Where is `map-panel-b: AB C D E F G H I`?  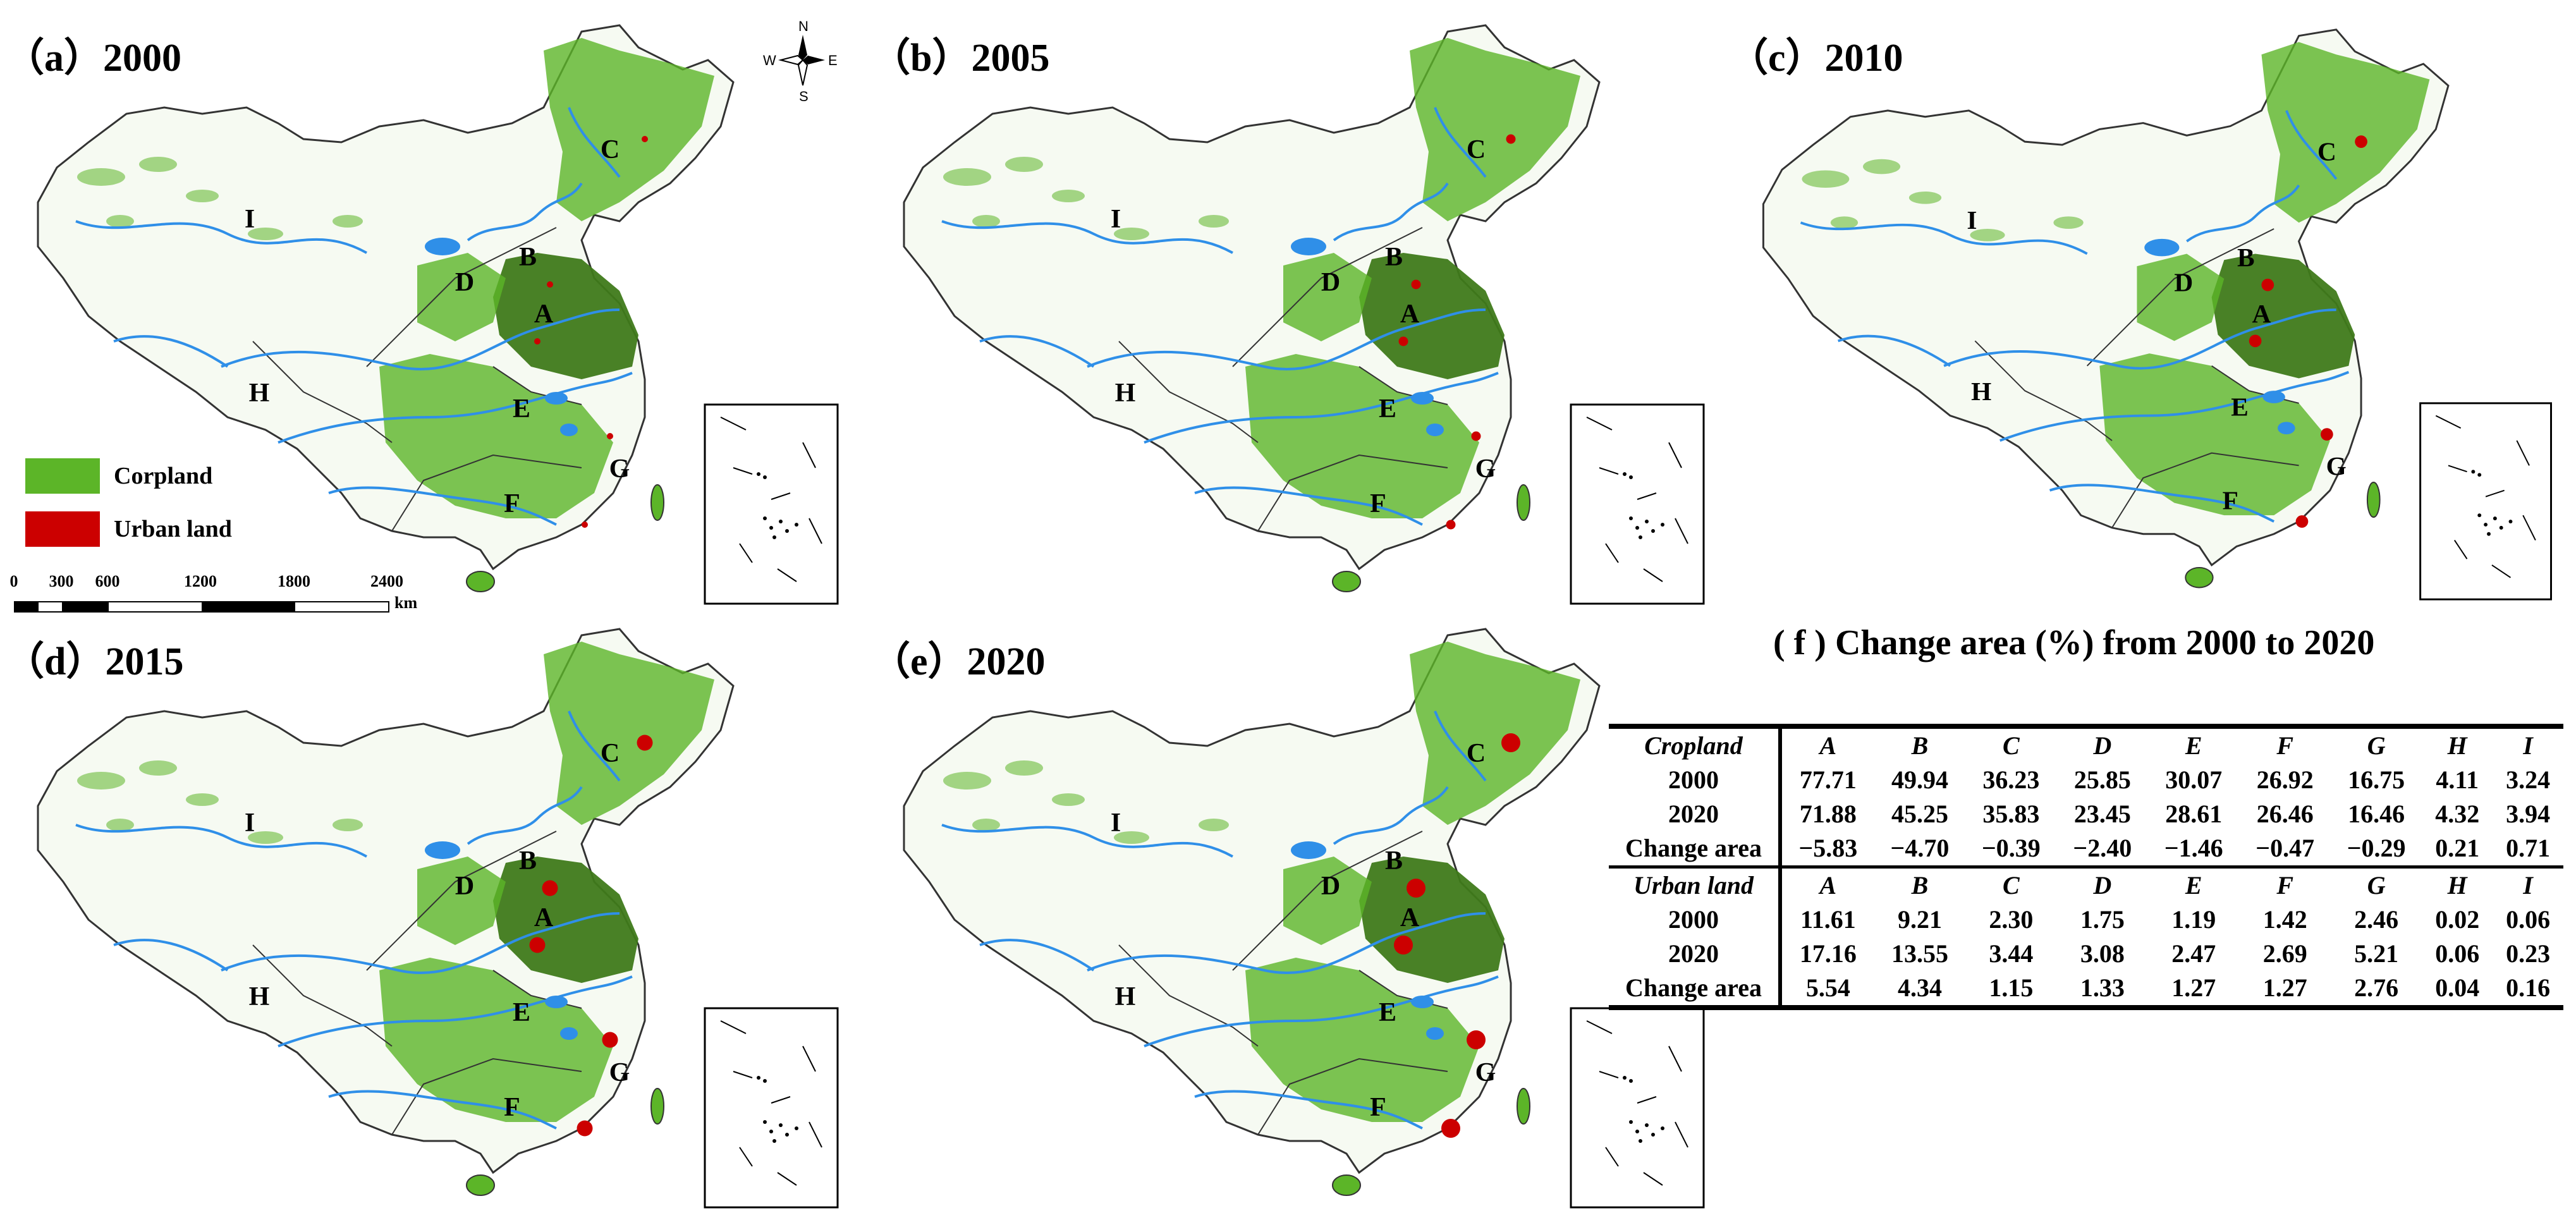
map-panel-b: AB C D E F G H I is located at coordinates (1304, 314).